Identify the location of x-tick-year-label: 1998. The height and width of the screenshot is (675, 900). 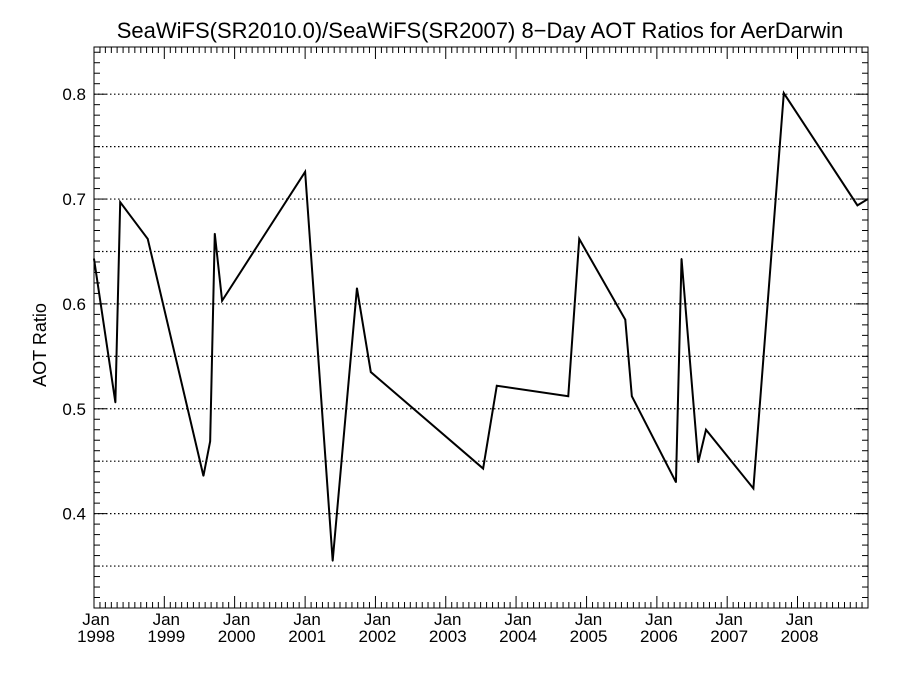
(96, 636).